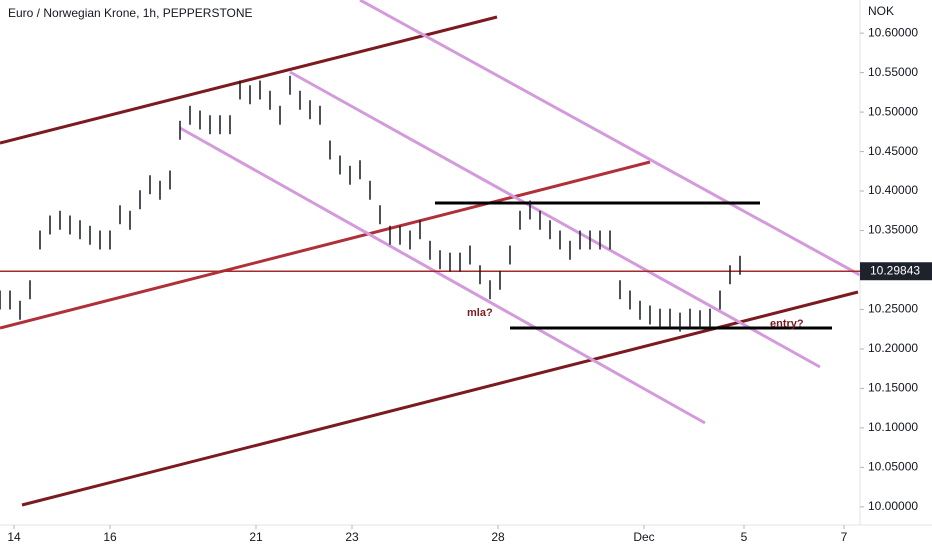 The height and width of the screenshot is (550, 932). I want to click on chart-title: Euro / Norwegian Krone, 1h, PEPPERSTONE, so click(130, 13).